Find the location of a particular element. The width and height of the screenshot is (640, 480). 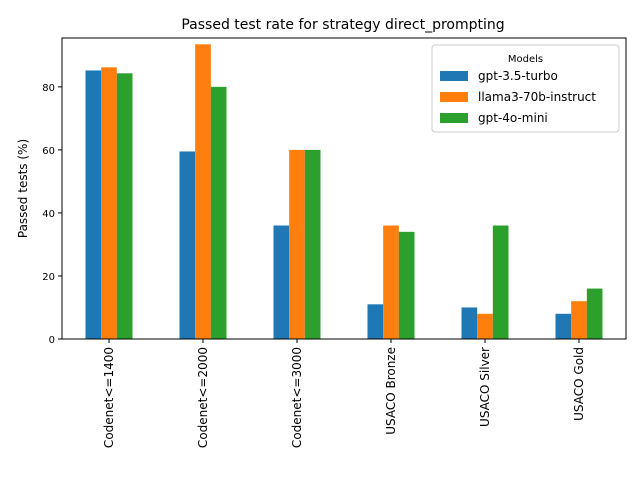

bar-gpt-3.5-turbo-1 is located at coordinates (187, 245).